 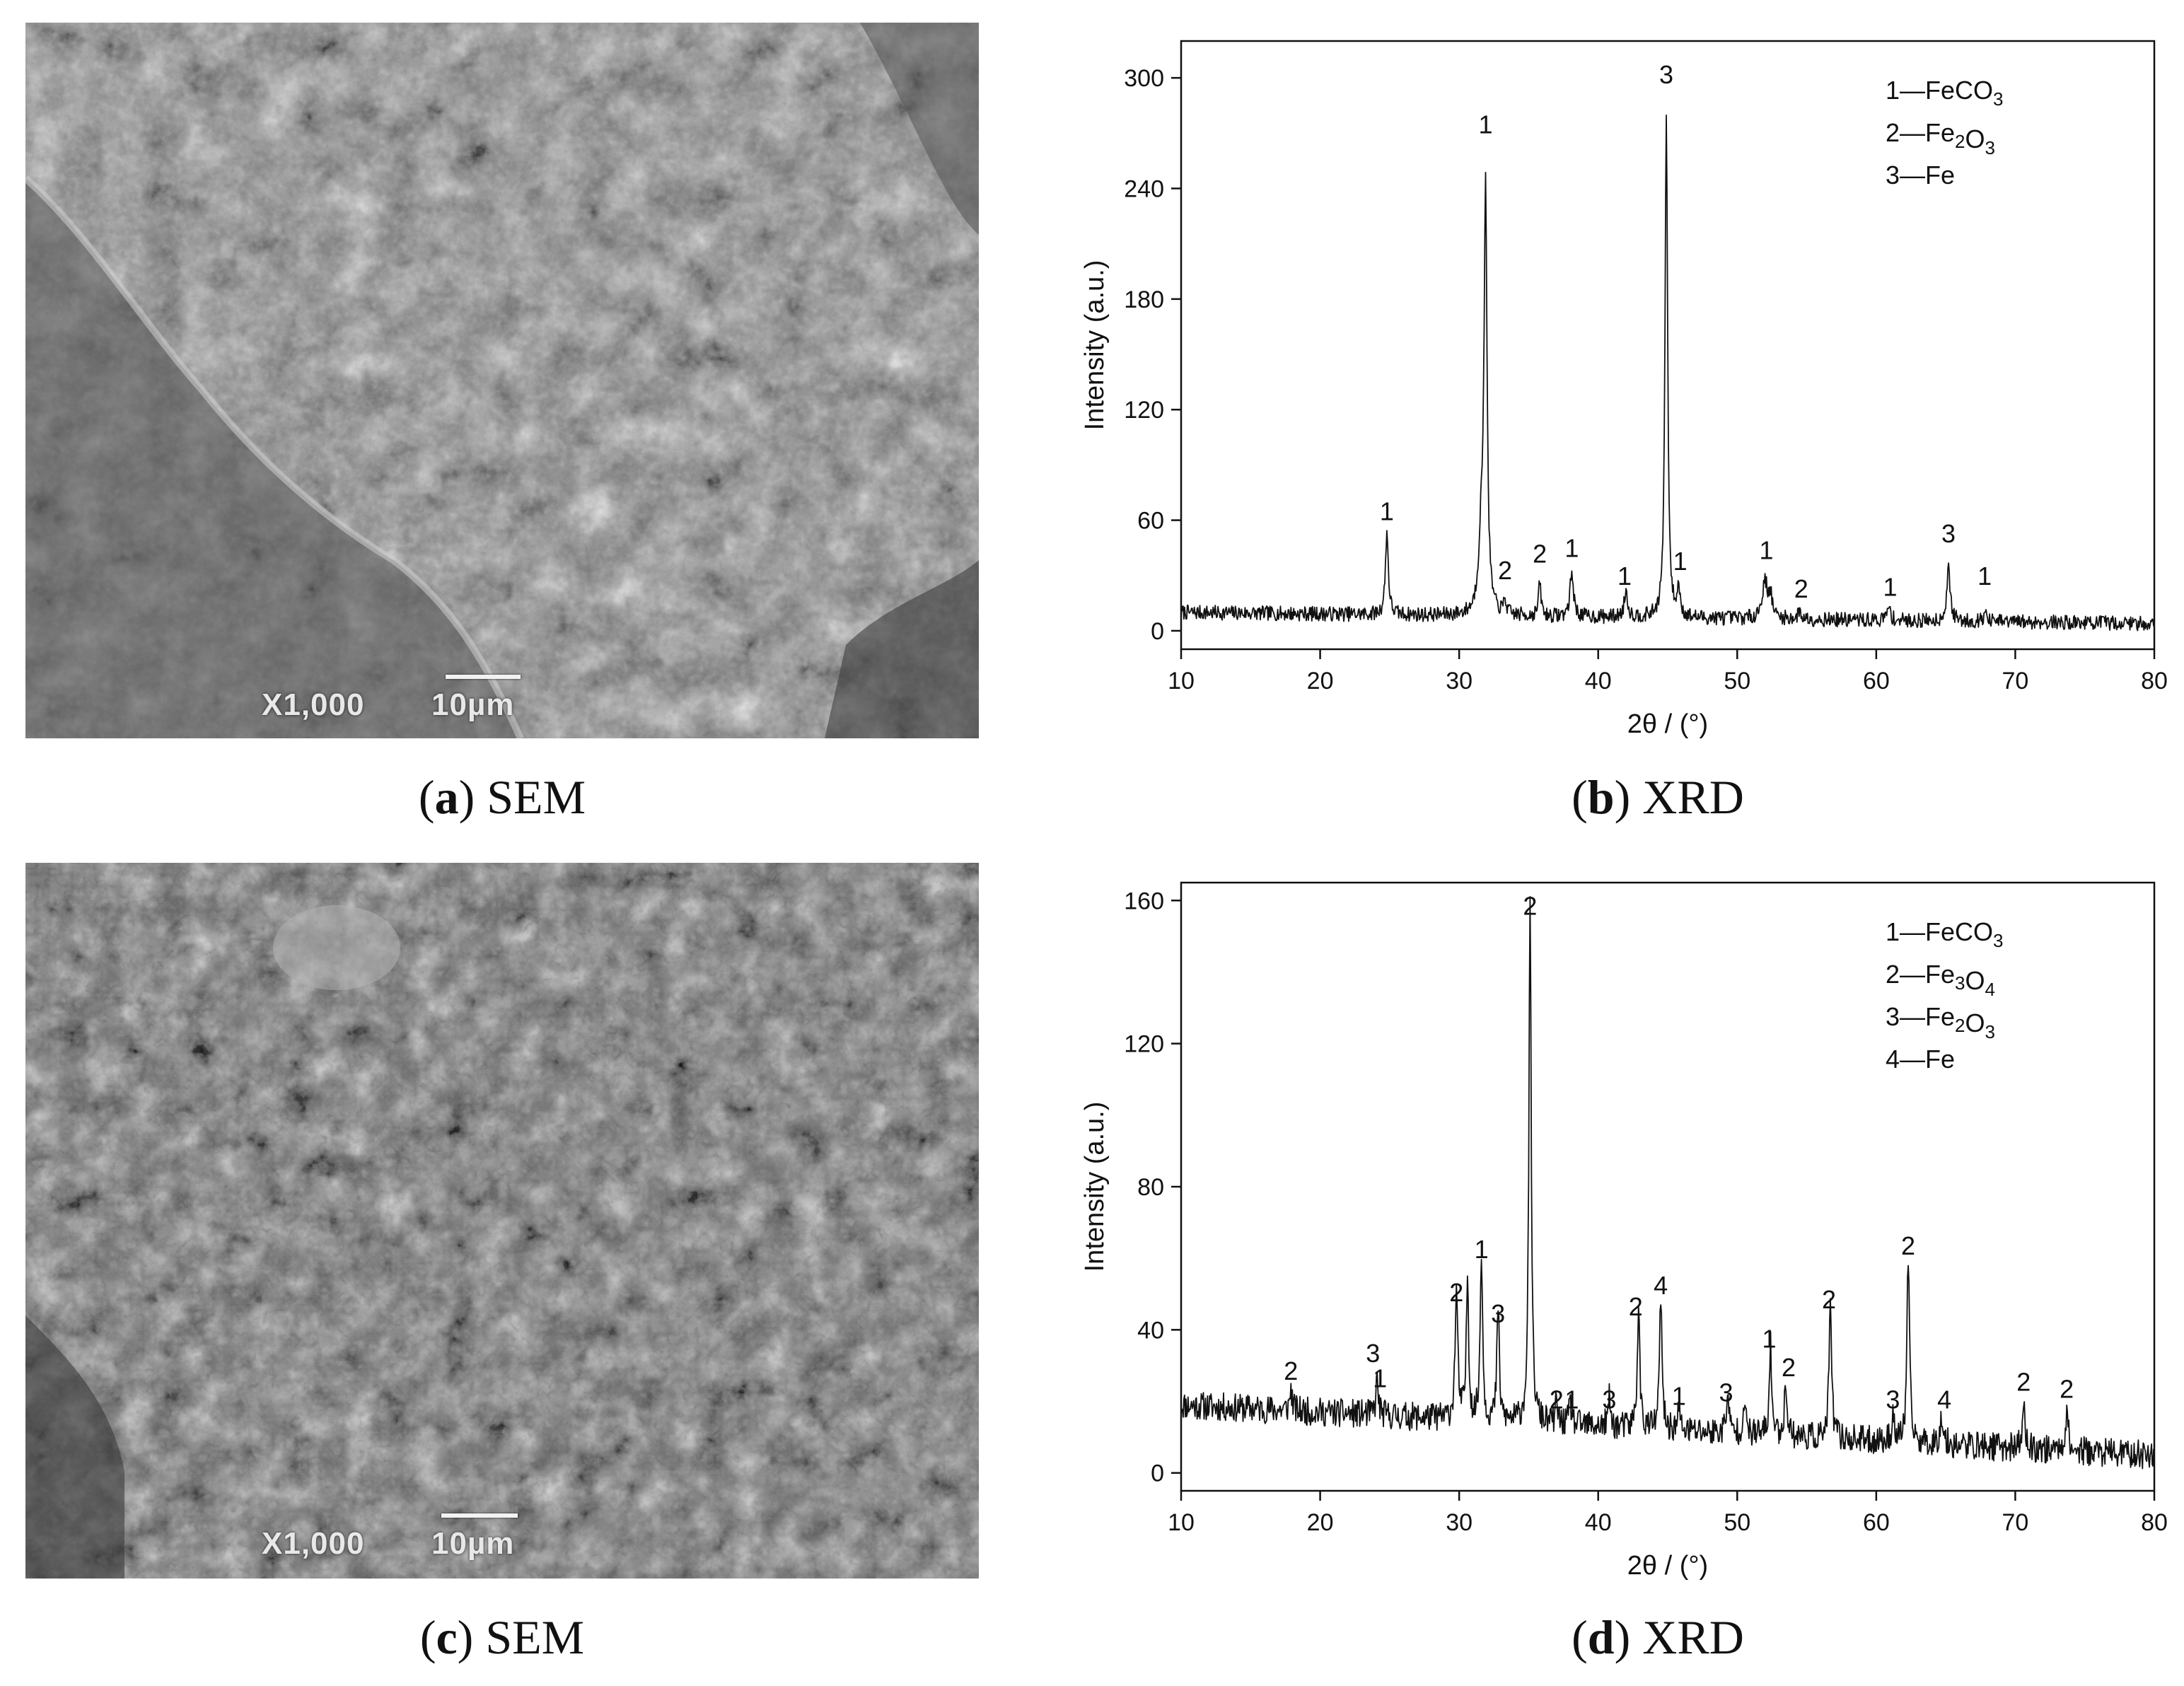 What do you see at coordinates (483, 677) in the screenshot?
I see `sem-scale-bar-a` at bounding box center [483, 677].